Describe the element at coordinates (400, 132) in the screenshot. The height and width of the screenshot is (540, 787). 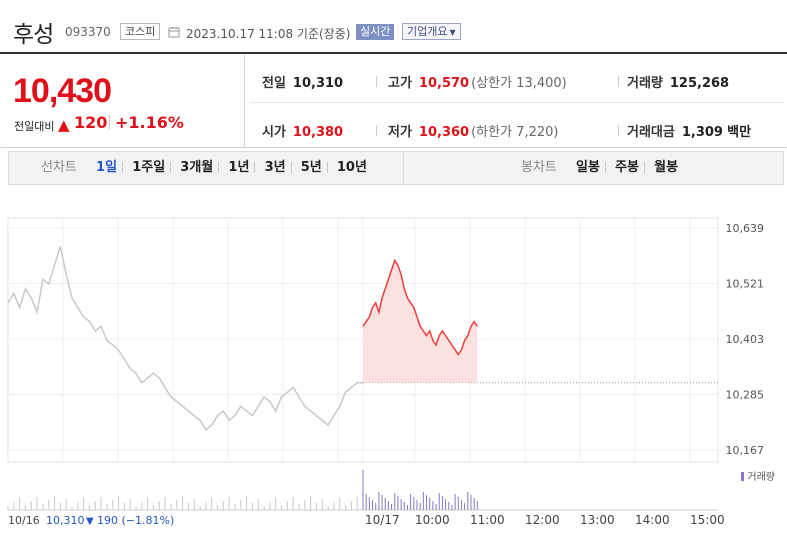
I see `low-label: 저가` at that location.